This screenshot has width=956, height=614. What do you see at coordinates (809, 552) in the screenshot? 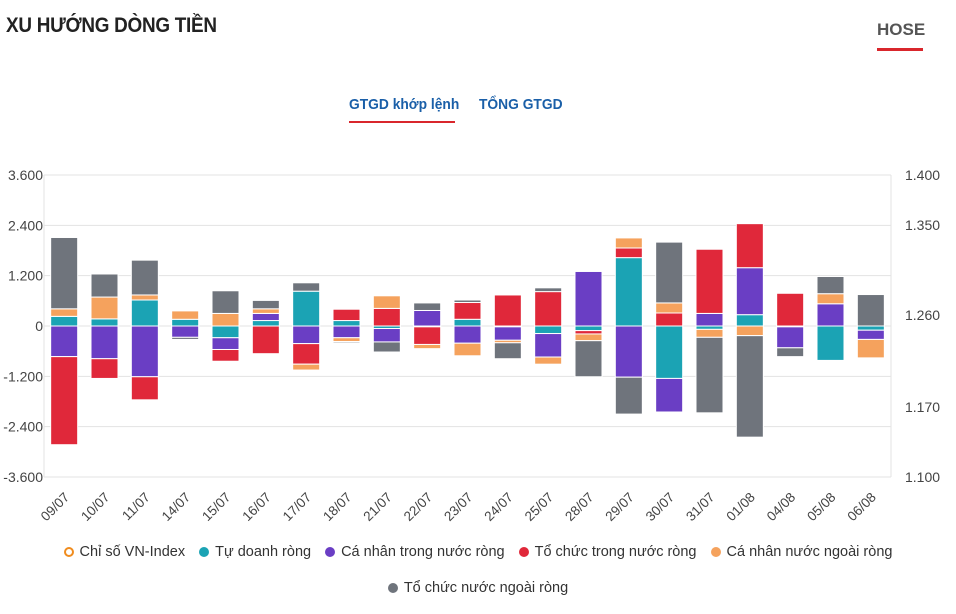
I see `legend-label: Cá nhân nước ngoài ròng` at bounding box center [809, 552].